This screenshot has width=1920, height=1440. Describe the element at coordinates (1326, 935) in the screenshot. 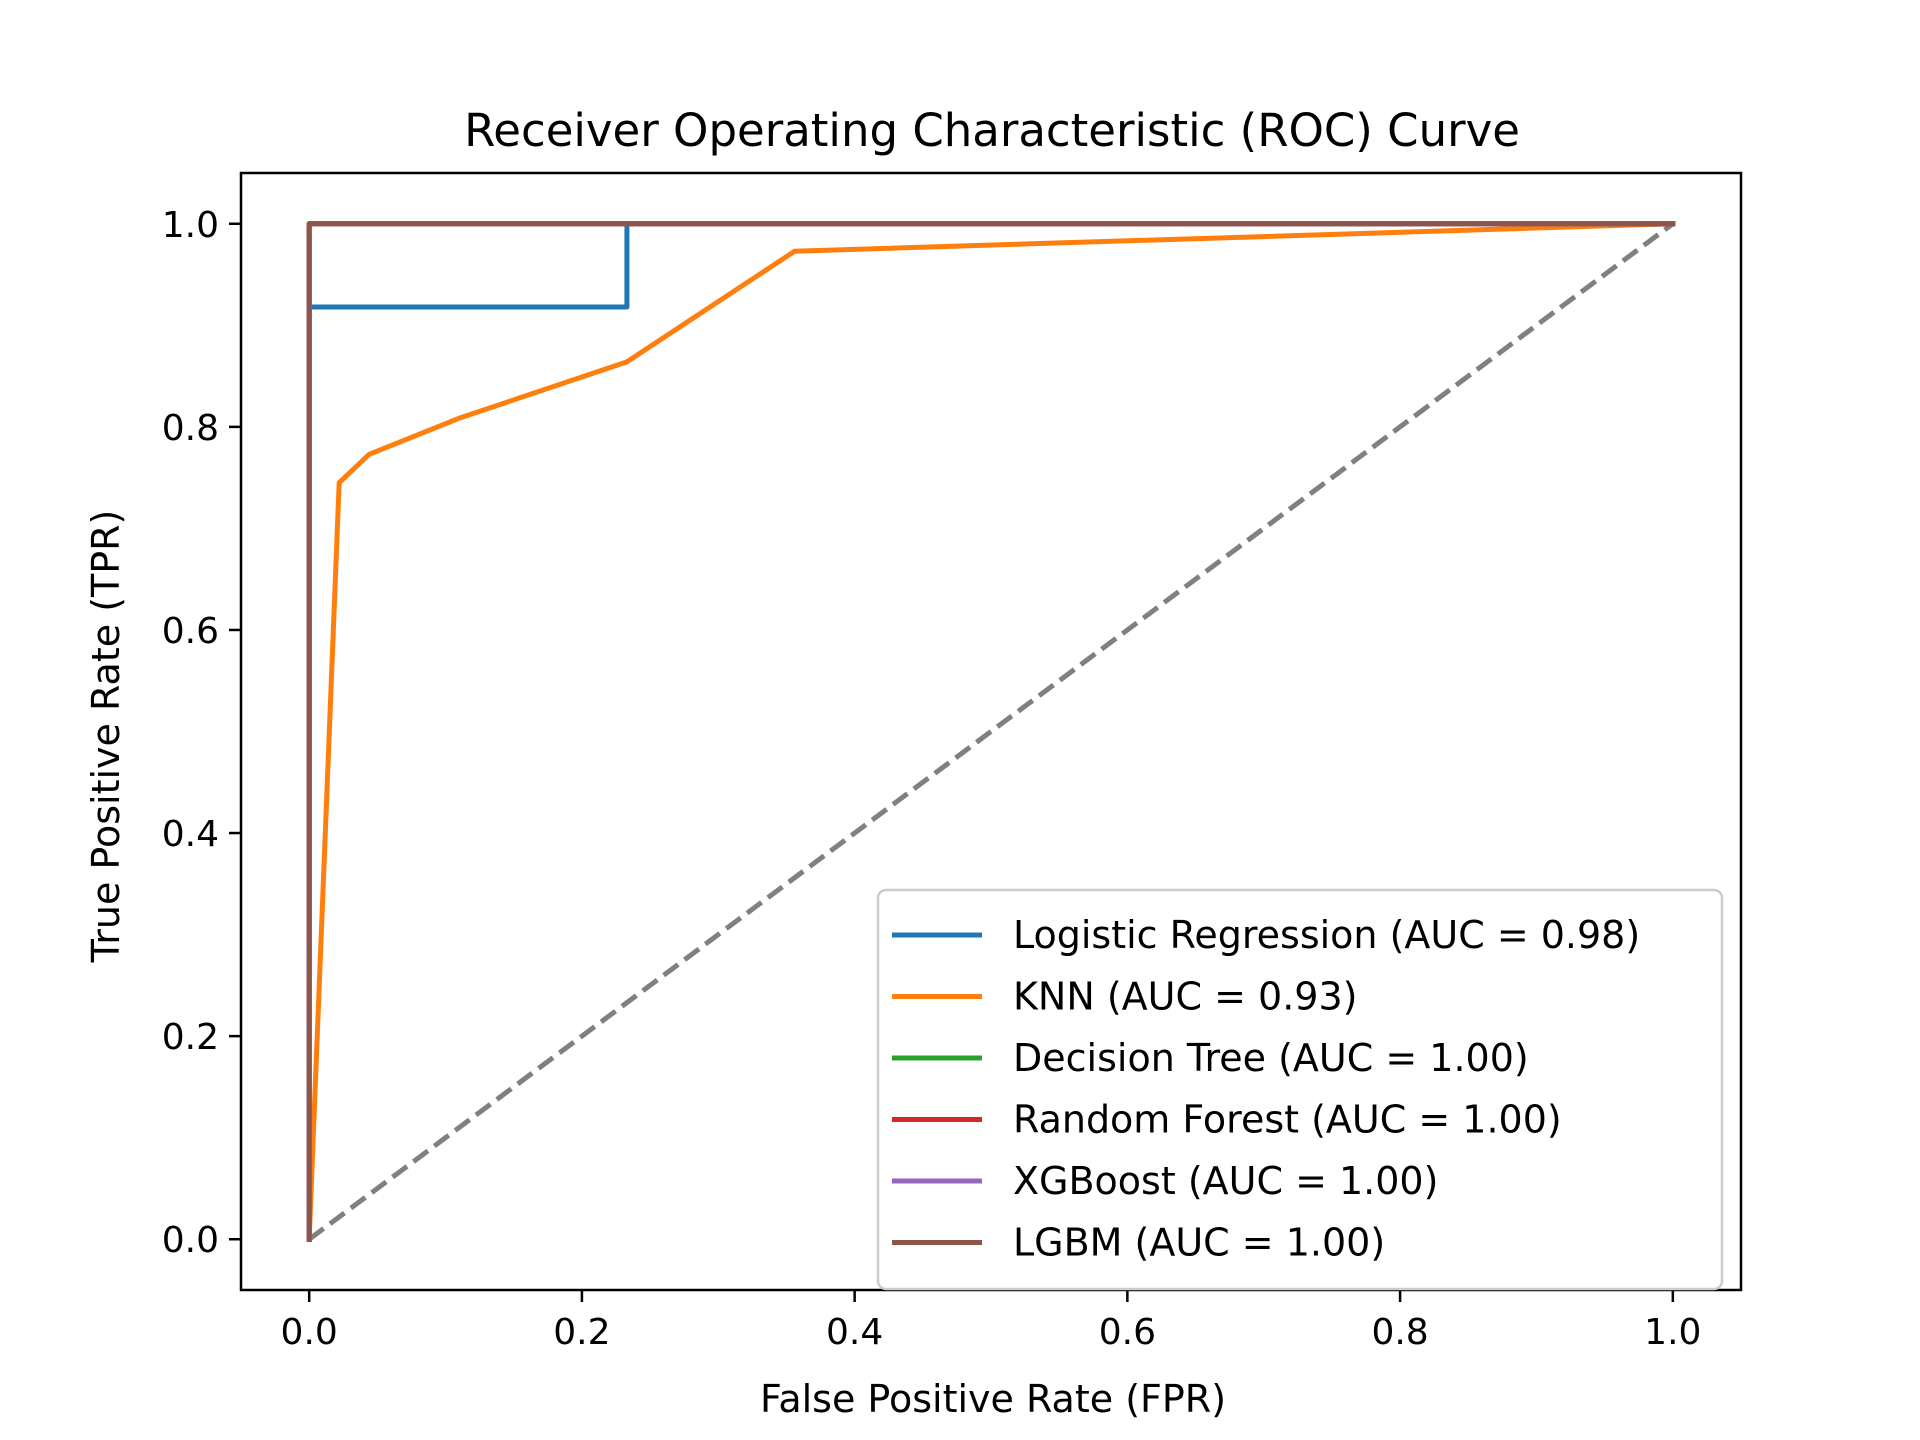

I see `legend-label-0: Logistic Regression (AUC = 0.98)` at that location.